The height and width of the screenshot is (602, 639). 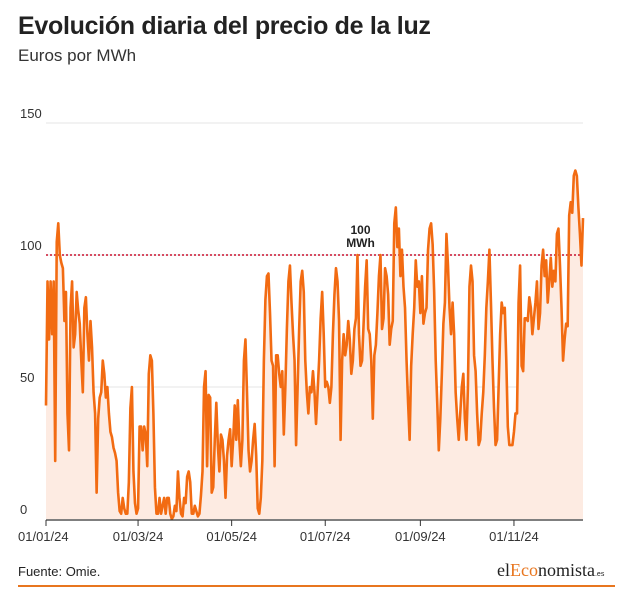 What do you see at coordinates (59, 571) in the screenshot?
I see `source-note: Fuente: Omie.` at bounding box center [59, 571].